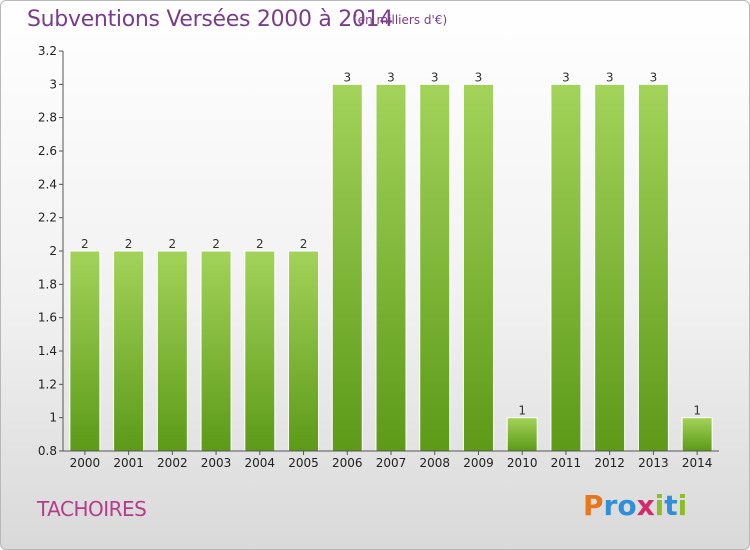 This screenshot has width=750, height=550. I want to click on y-tick-label: 3, so click(53, 84).